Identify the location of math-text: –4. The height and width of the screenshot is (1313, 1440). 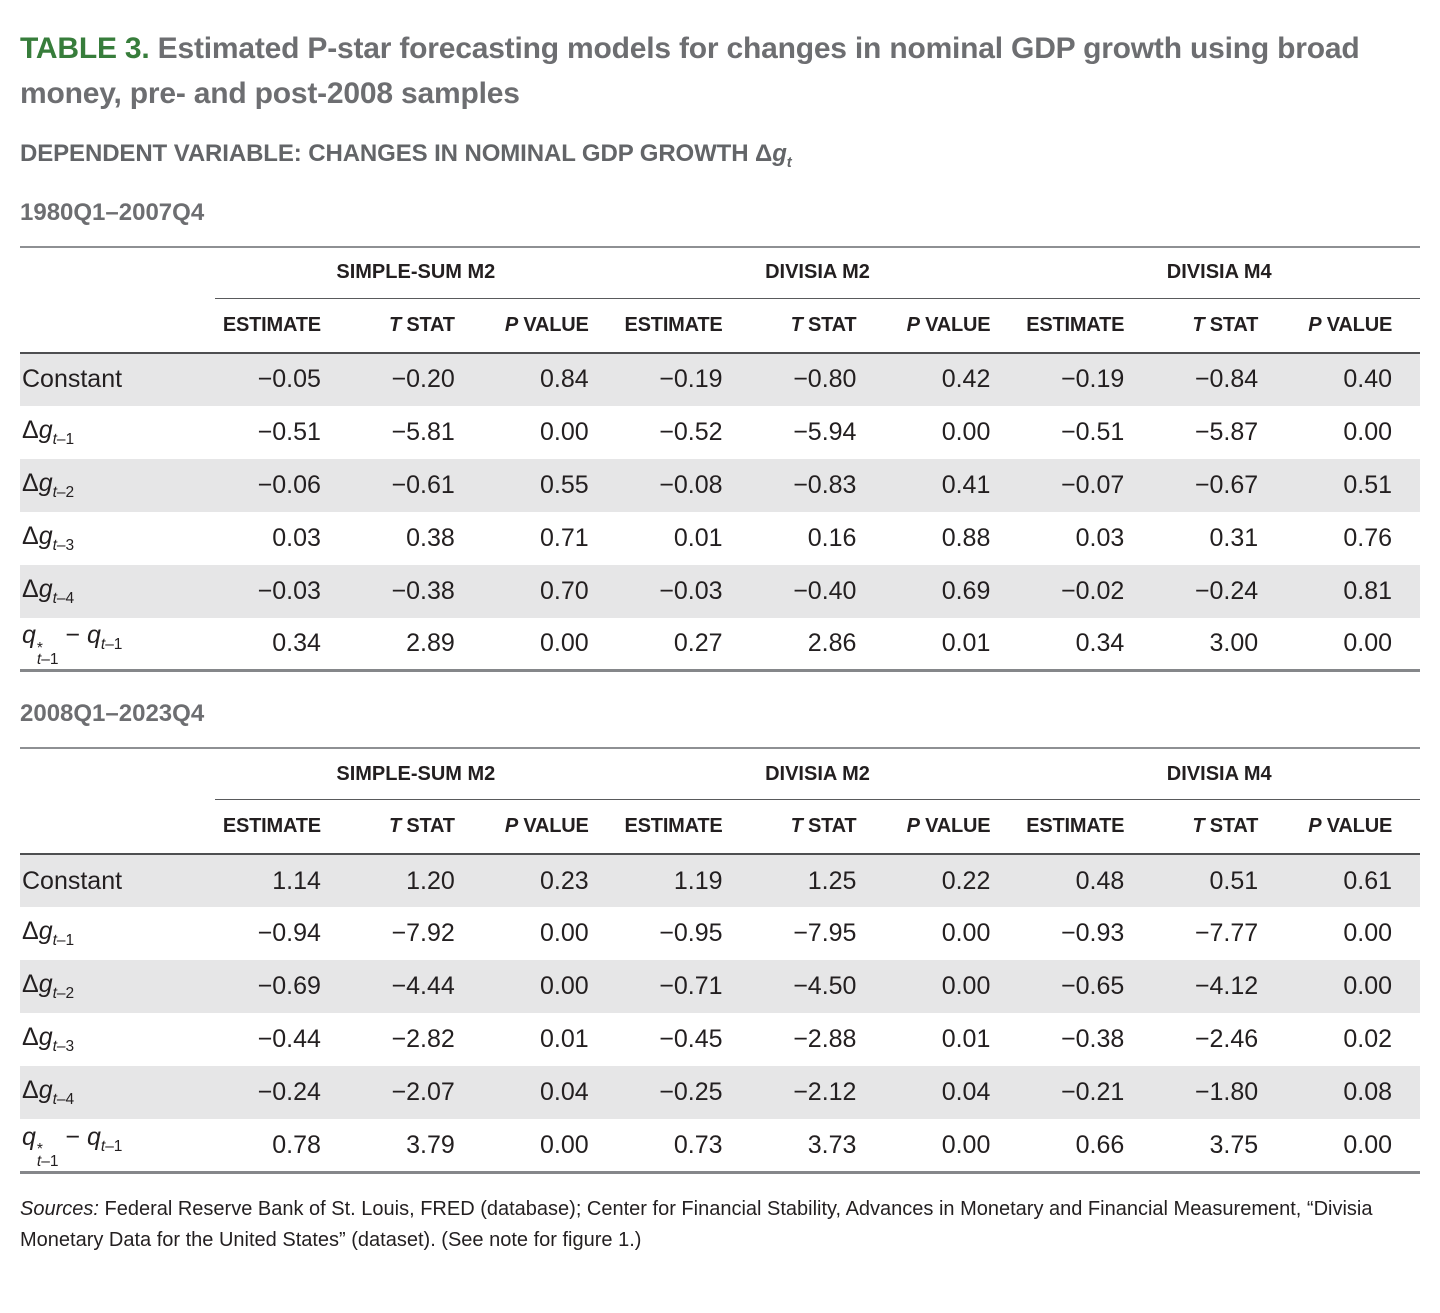
(65, 1100).